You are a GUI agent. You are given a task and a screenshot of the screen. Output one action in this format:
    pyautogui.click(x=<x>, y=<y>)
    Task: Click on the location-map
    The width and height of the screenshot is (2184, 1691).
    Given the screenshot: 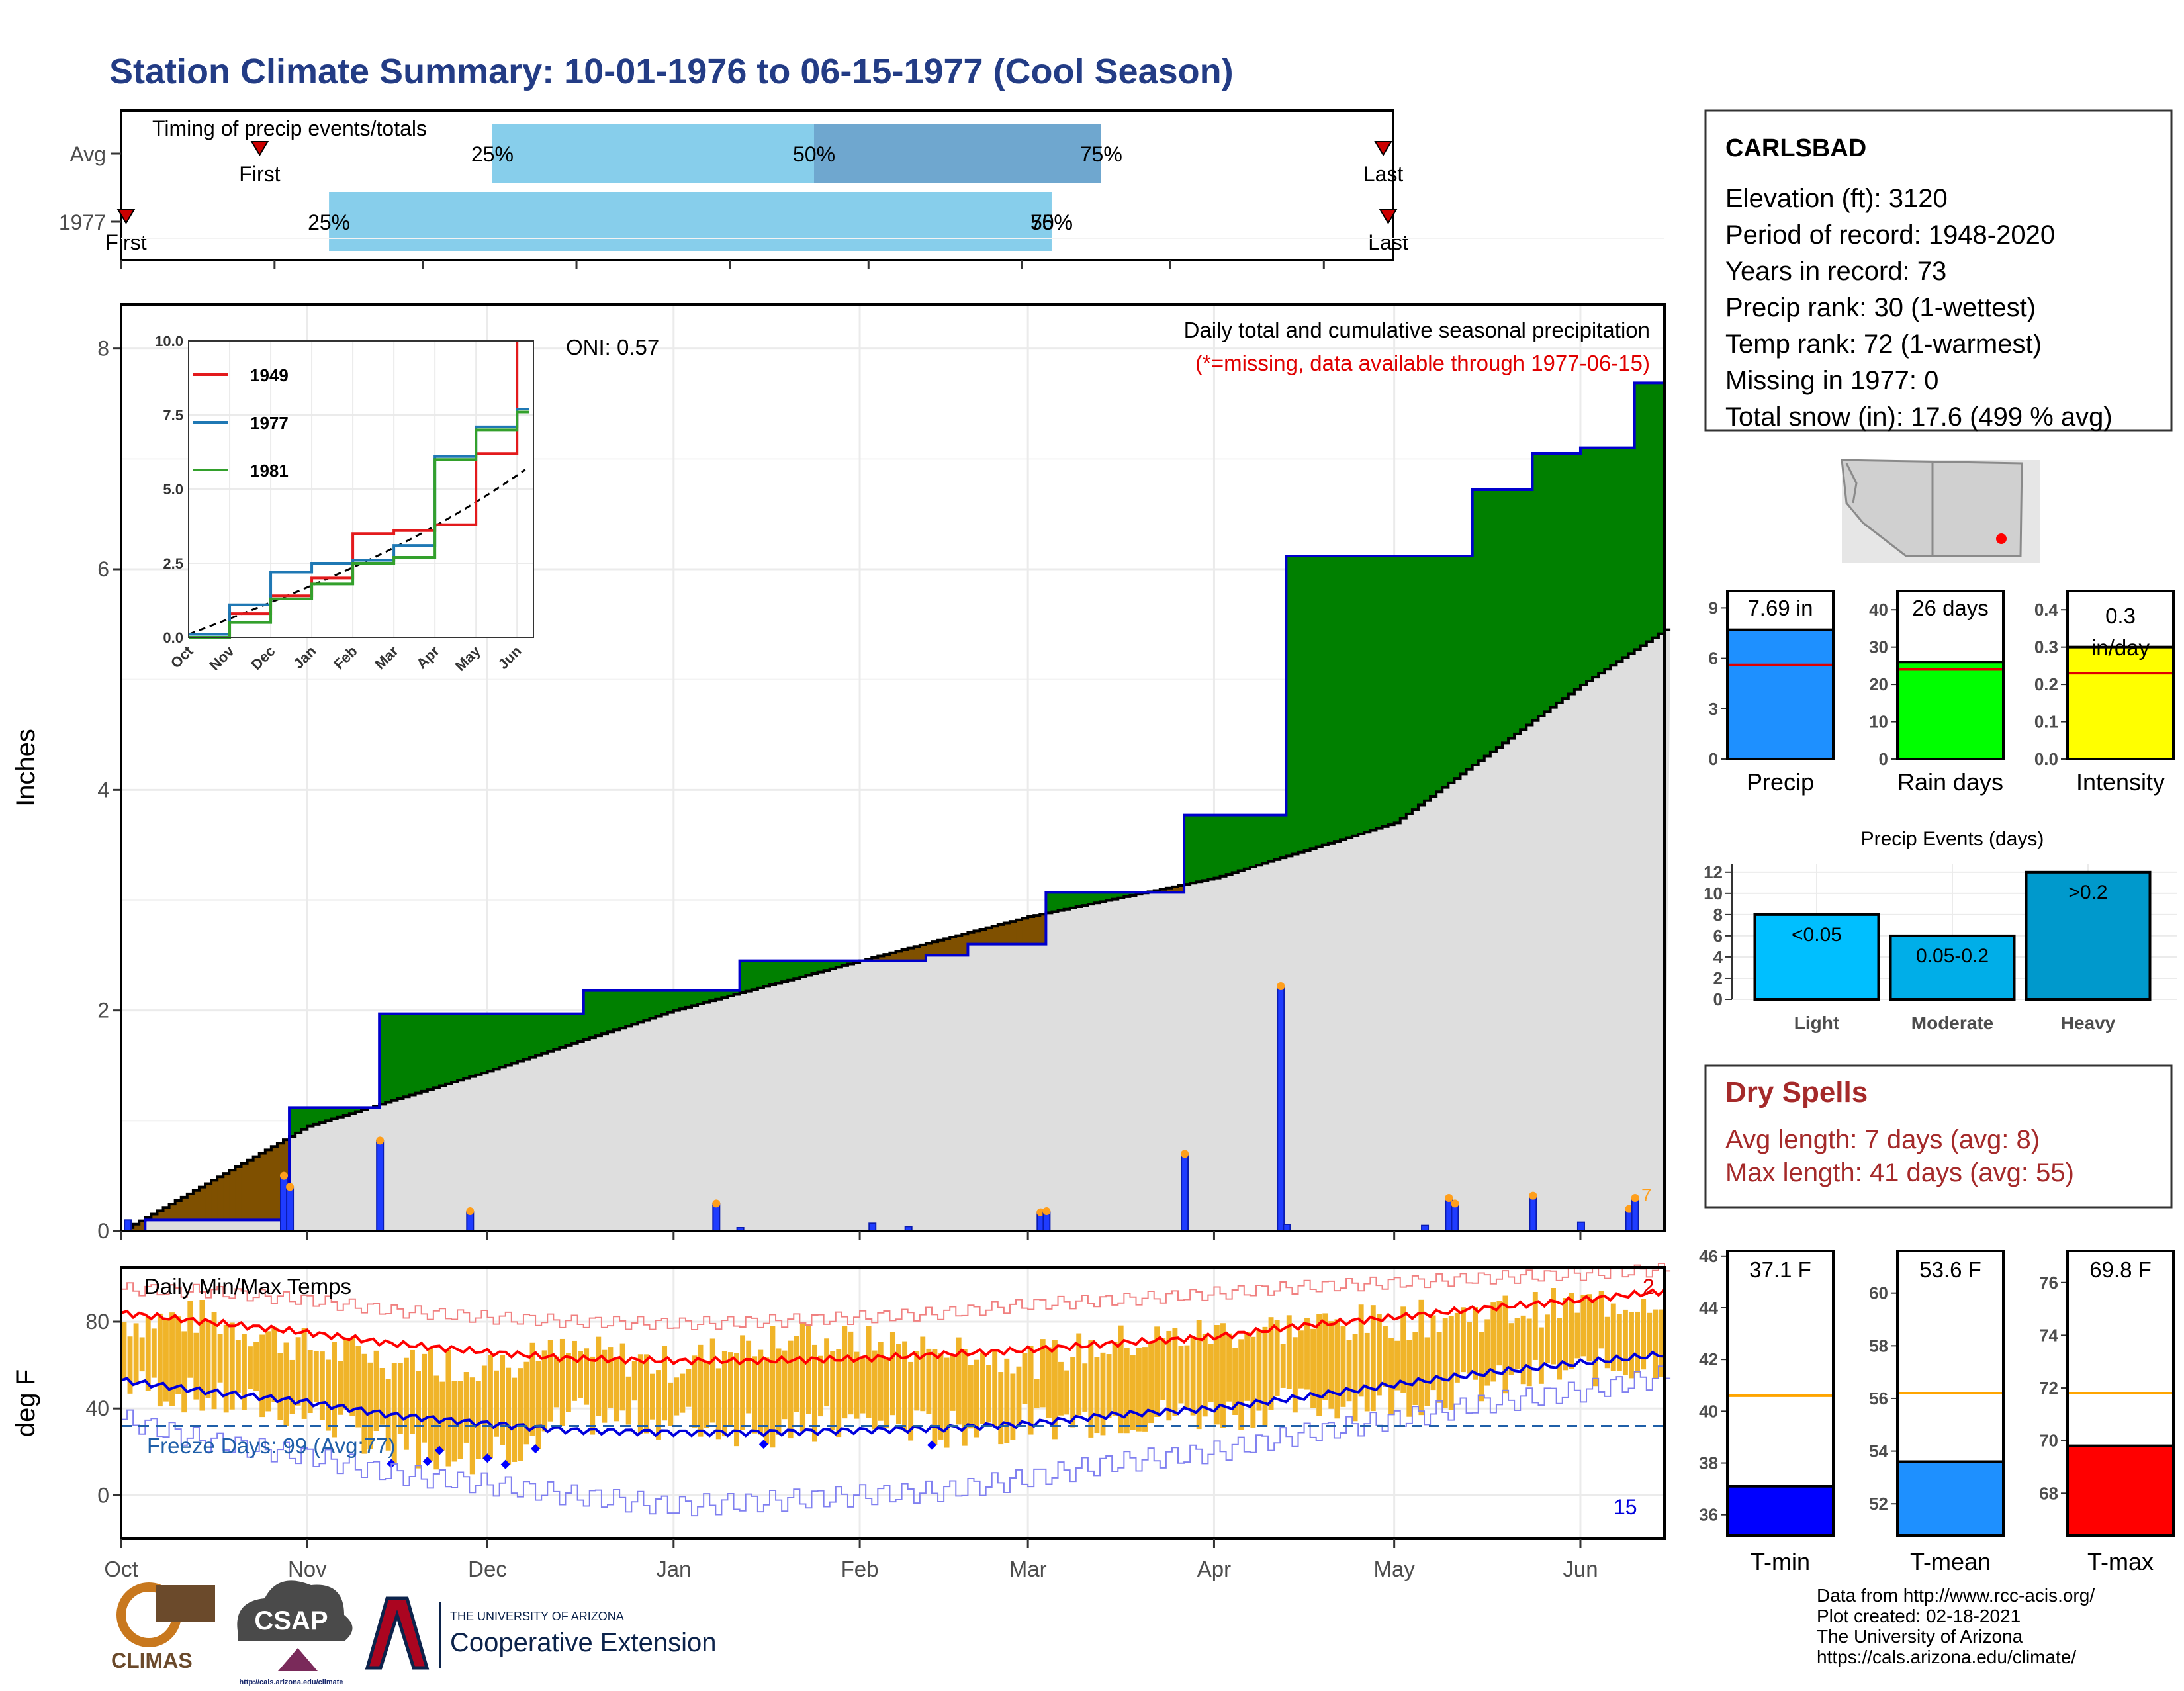 What is the action you would take?
    pyautogui.click(x=1940, y=511)
    